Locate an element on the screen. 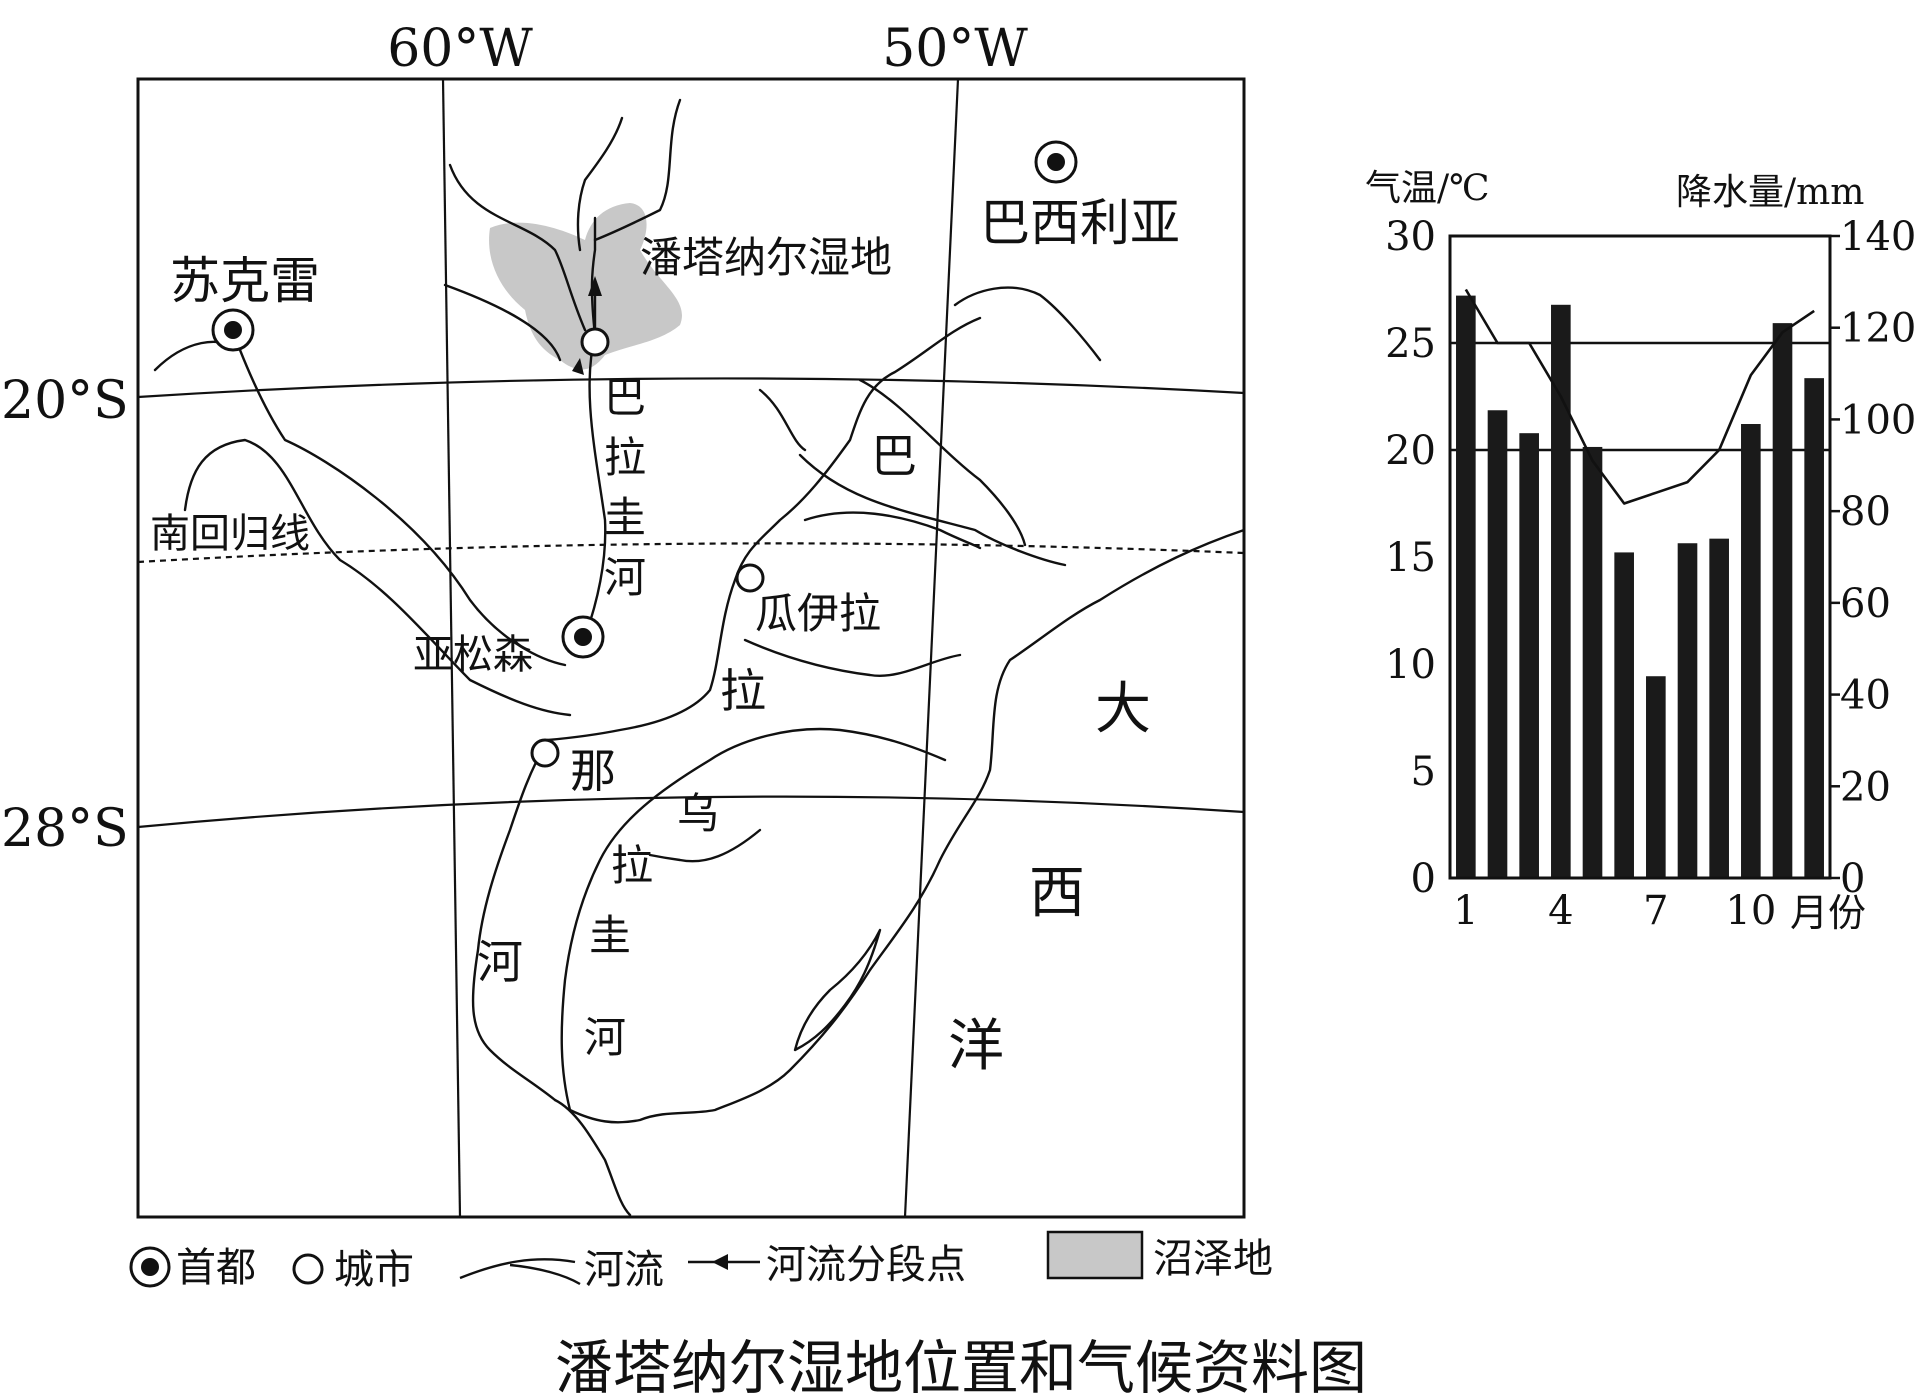 Image resolution: width=1922 pixels, height=1398 pixels. left-axis-title: 气温/℃ is located at coordinates (1427, 188).